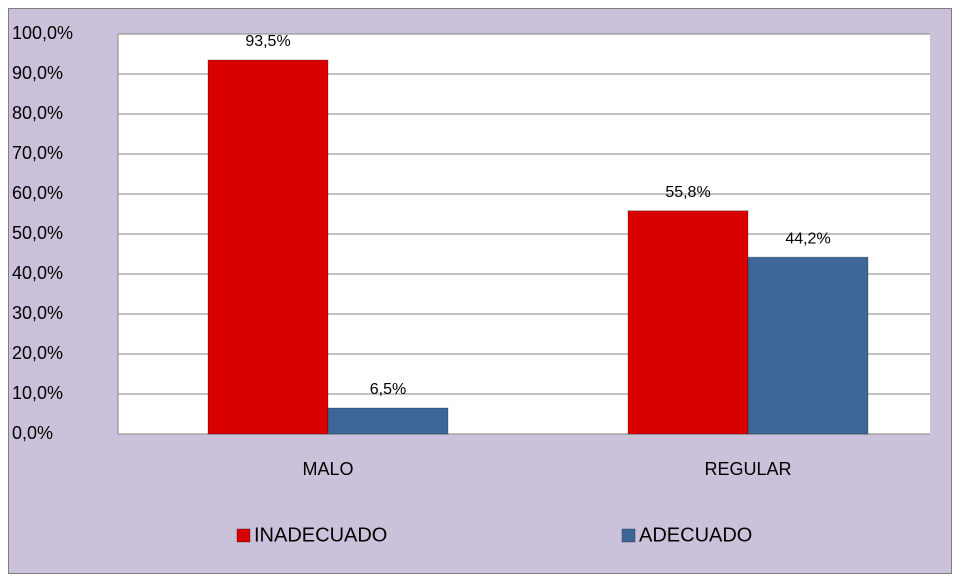 The height and width of the screenshot is (583, 961). What do you see at coordinates (37, 233) in the screenshot?
I see `y-tick-label: 50,0%` at bounding box center [37, 233].